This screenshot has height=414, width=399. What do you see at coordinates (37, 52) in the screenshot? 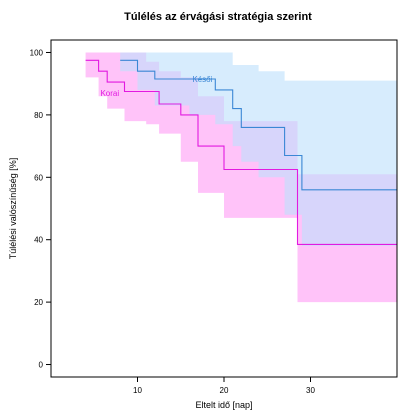
I see `y-tick-label: 100` at bounding box center [37, 52].